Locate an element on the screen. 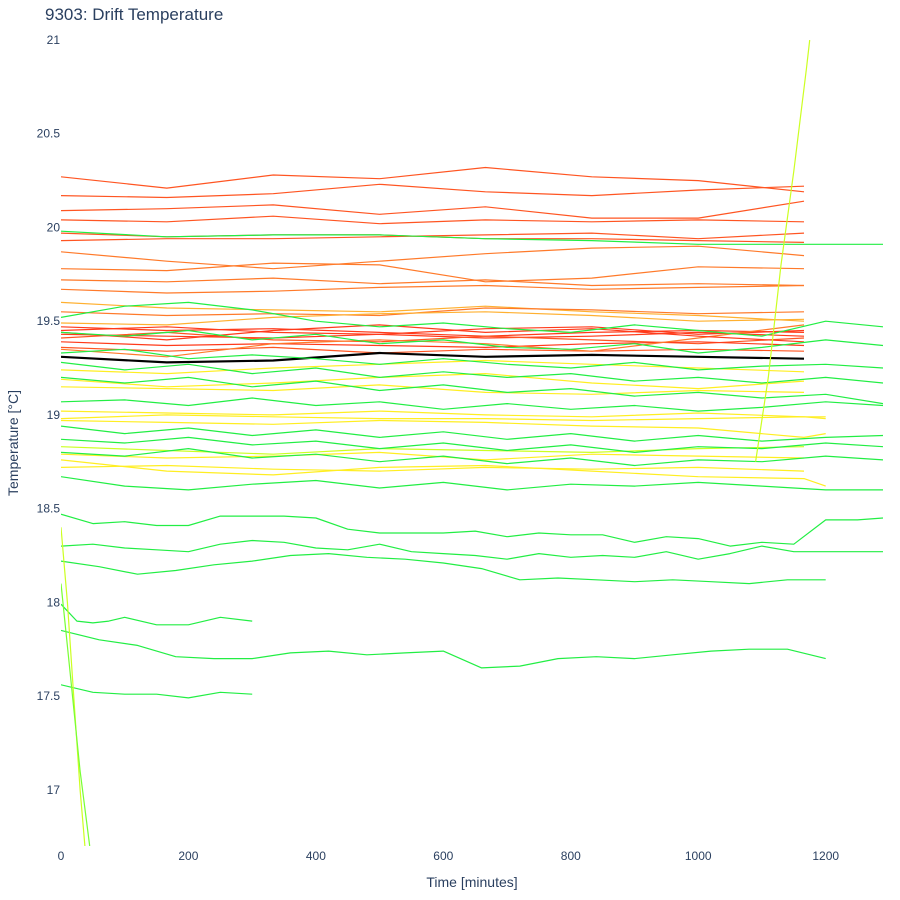 The image size is (900, 900). y-tick-label: 18 is located at coordinates (54, 602).